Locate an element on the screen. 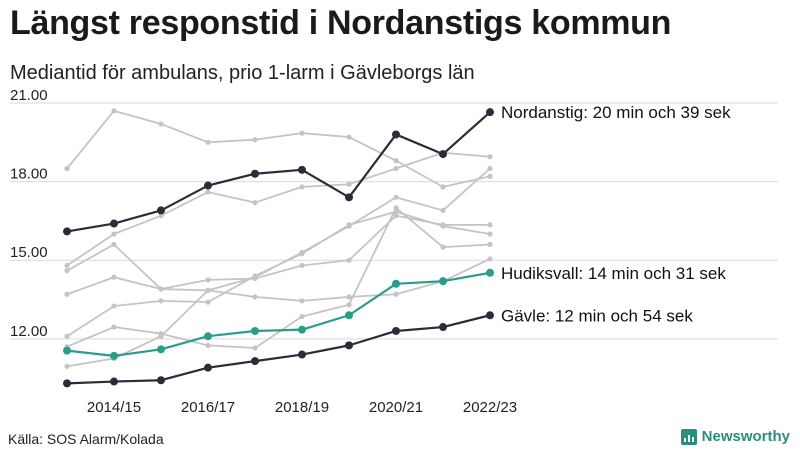 The width and height of the screenshot is (800, 450). x-tick-label: 2016/17 is located at coordinates (208, 407).